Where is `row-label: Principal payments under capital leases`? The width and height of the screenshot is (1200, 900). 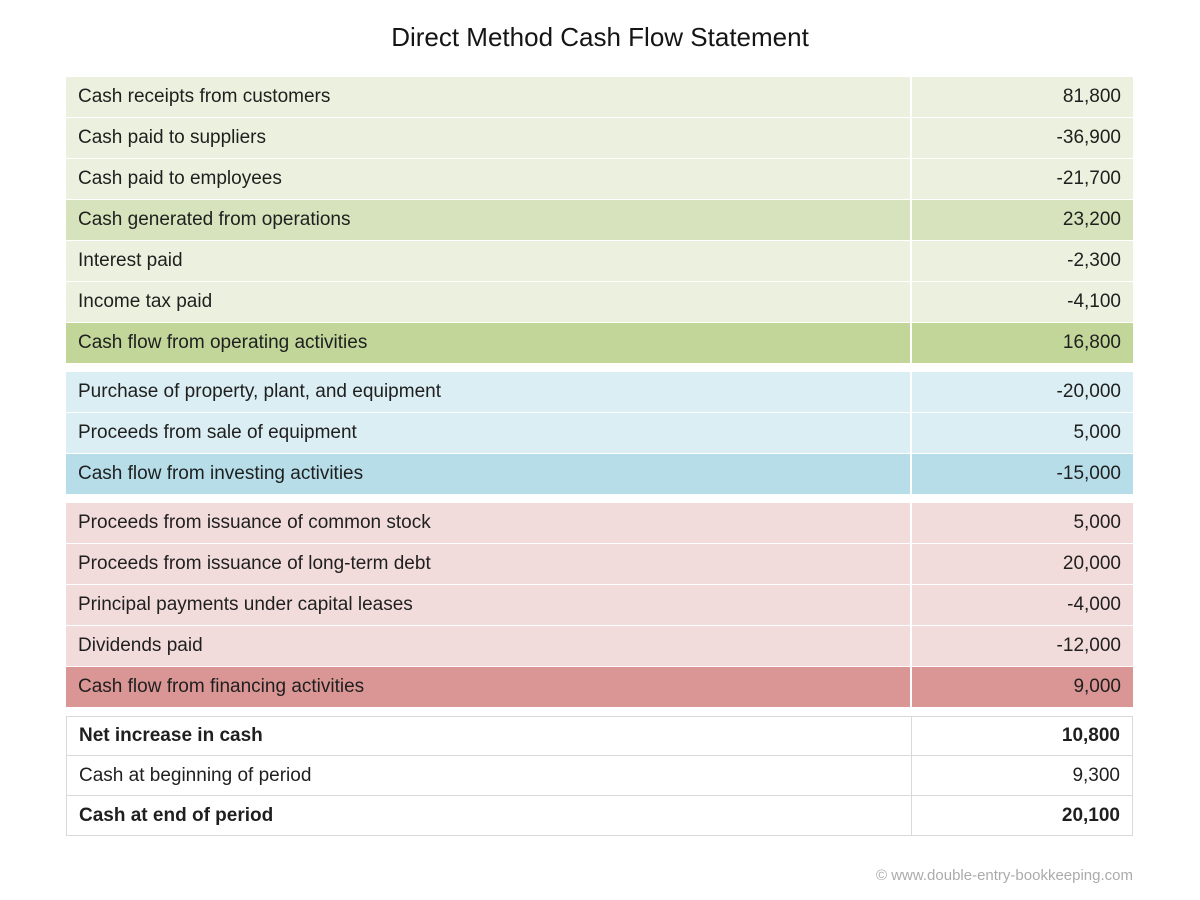 row-label: Principal payments under capital leases is located at coordinates (488, 605).